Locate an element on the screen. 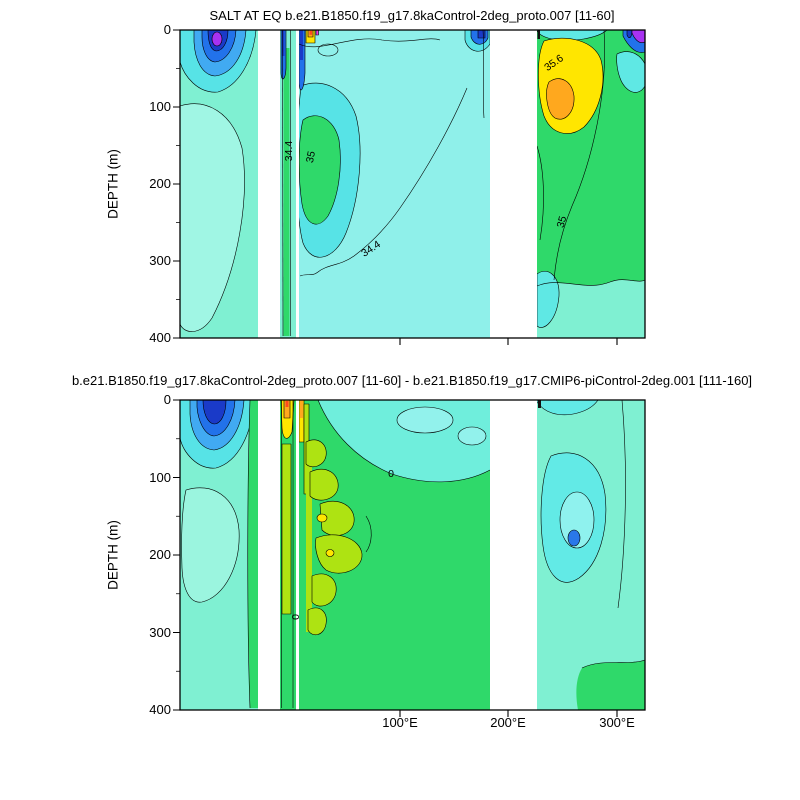  x-tick-label-100e: 100°E is located at coordinates (400, 722).